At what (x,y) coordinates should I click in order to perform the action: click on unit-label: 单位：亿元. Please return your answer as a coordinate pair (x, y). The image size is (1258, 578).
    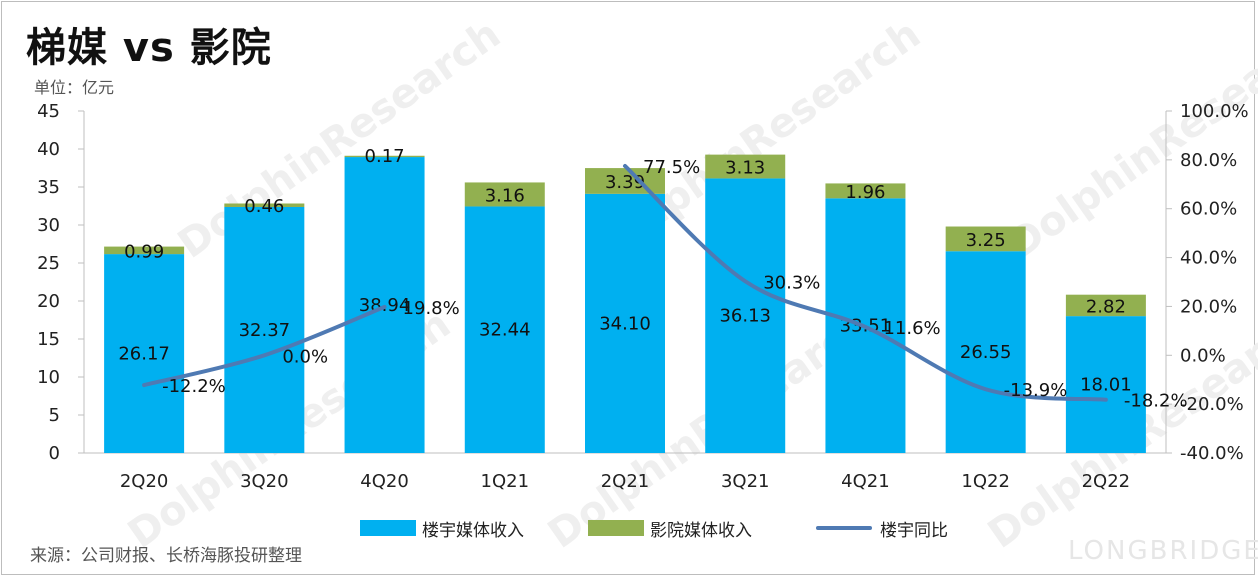
    Looking at the image, I should click on (74, 87).